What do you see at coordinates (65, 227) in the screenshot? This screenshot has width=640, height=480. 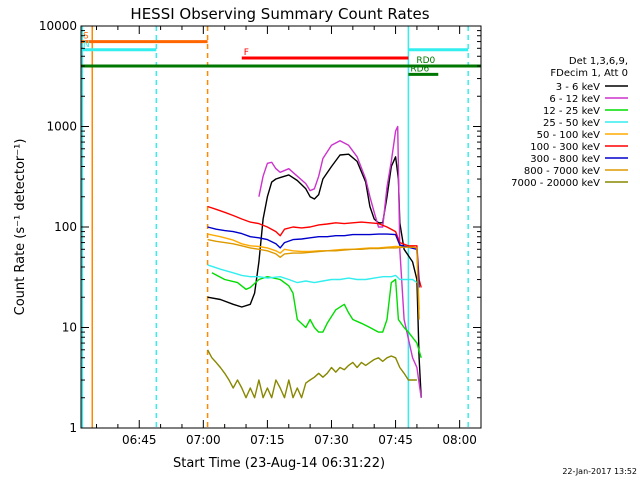 I see `y-tick-label-2: 100` at bounding box center [65, 227].